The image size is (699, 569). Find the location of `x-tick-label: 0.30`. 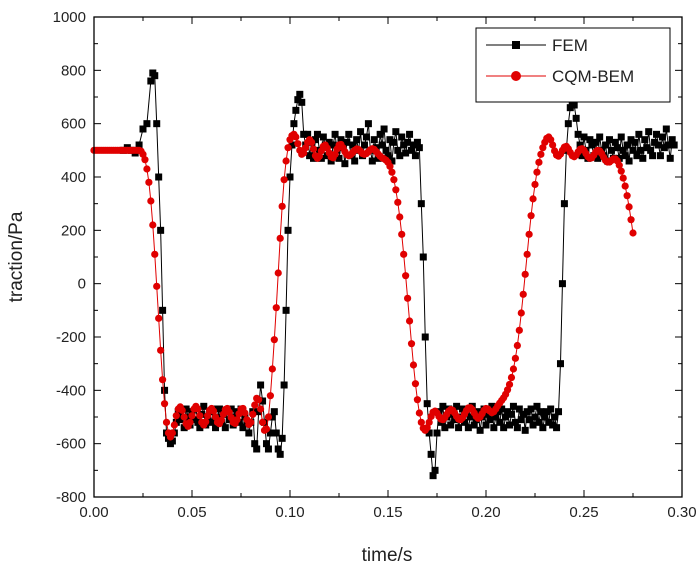

x-tick-label: 0.30 is located at coordinates (681, 512).